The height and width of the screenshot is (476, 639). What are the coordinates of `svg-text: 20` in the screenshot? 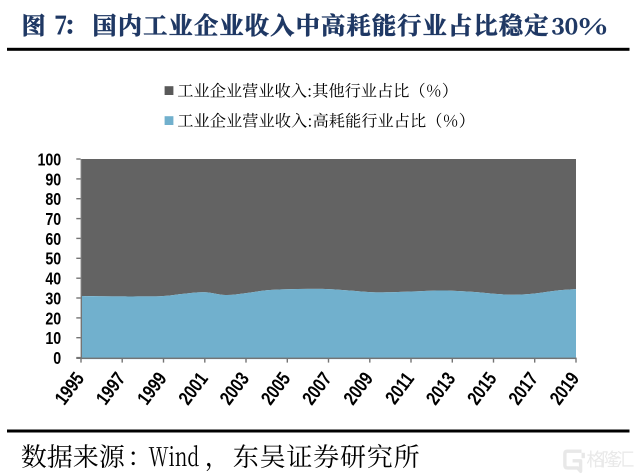 It's located at (53, 319).